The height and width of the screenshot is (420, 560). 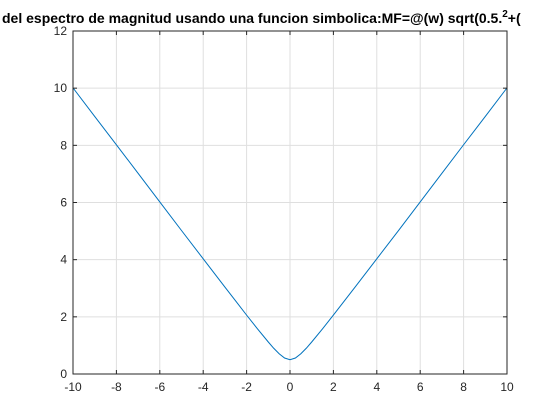 I want to click on y-tick-labels: 0 2 4 6 8 10 12, so click(x=61, y=202).